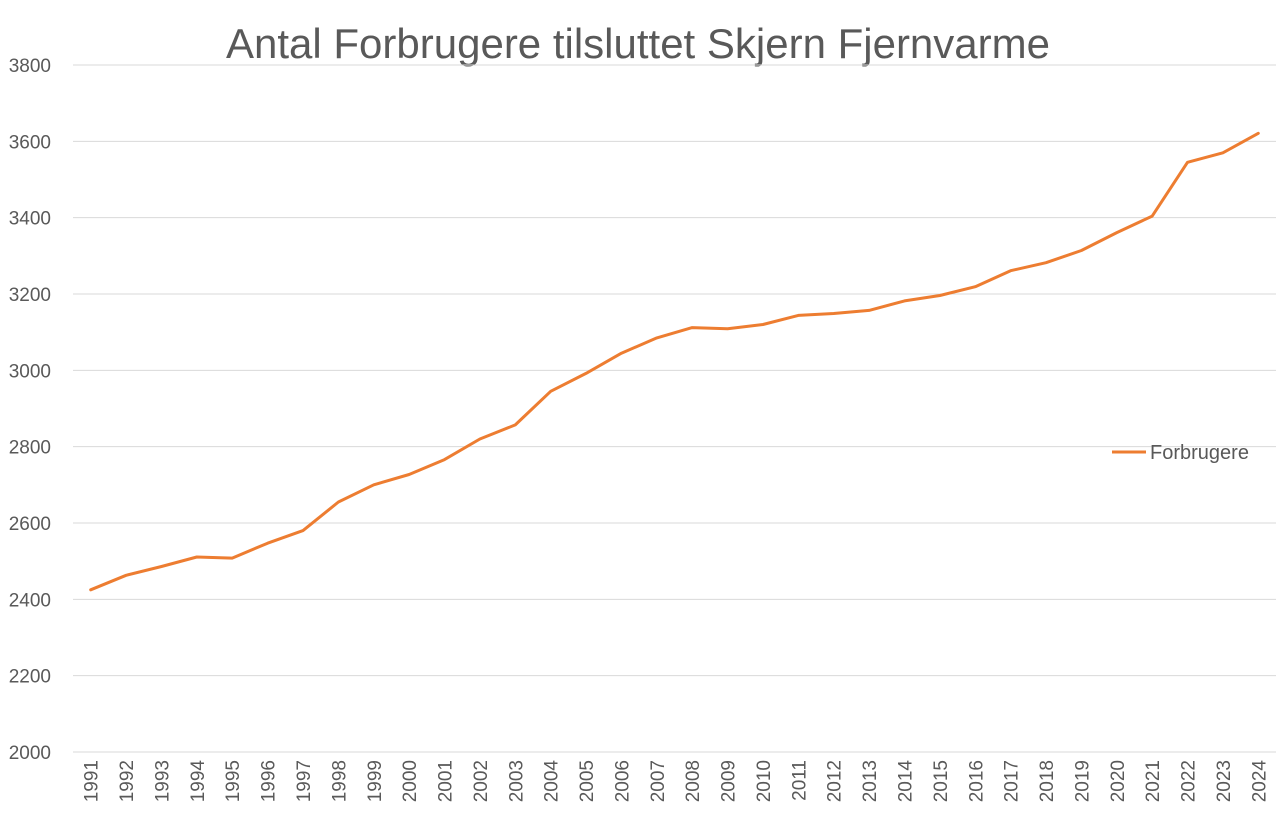  What do you see at coordinates (30, 371) in the screenshot?
I see `y-tick-label: 3000` at bounding box center [30, 371].